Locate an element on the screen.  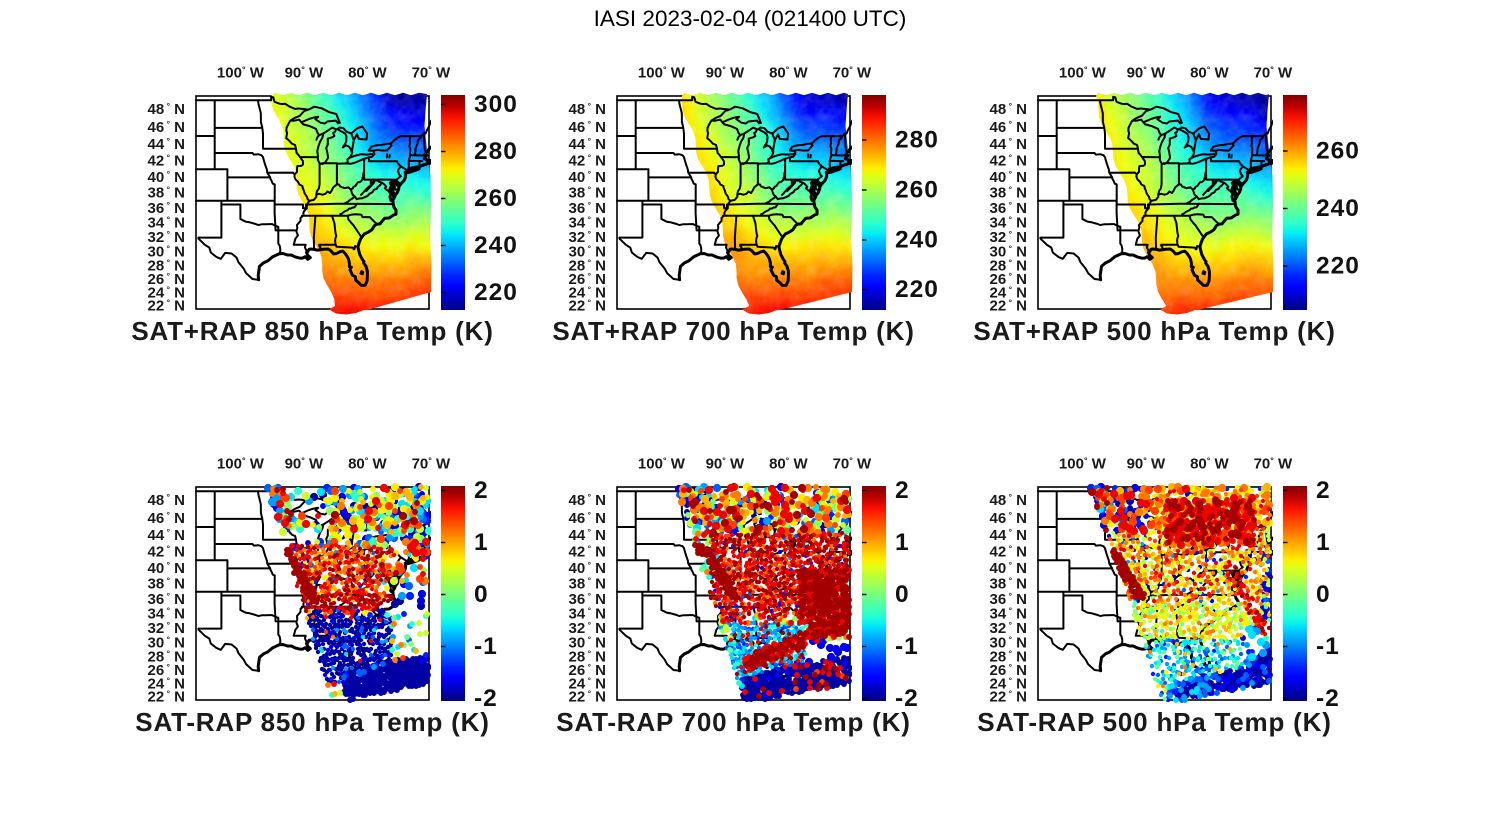
svg-text: SAT+RAP 850 hPa Temp (K) is located at coordinates (312, 331).